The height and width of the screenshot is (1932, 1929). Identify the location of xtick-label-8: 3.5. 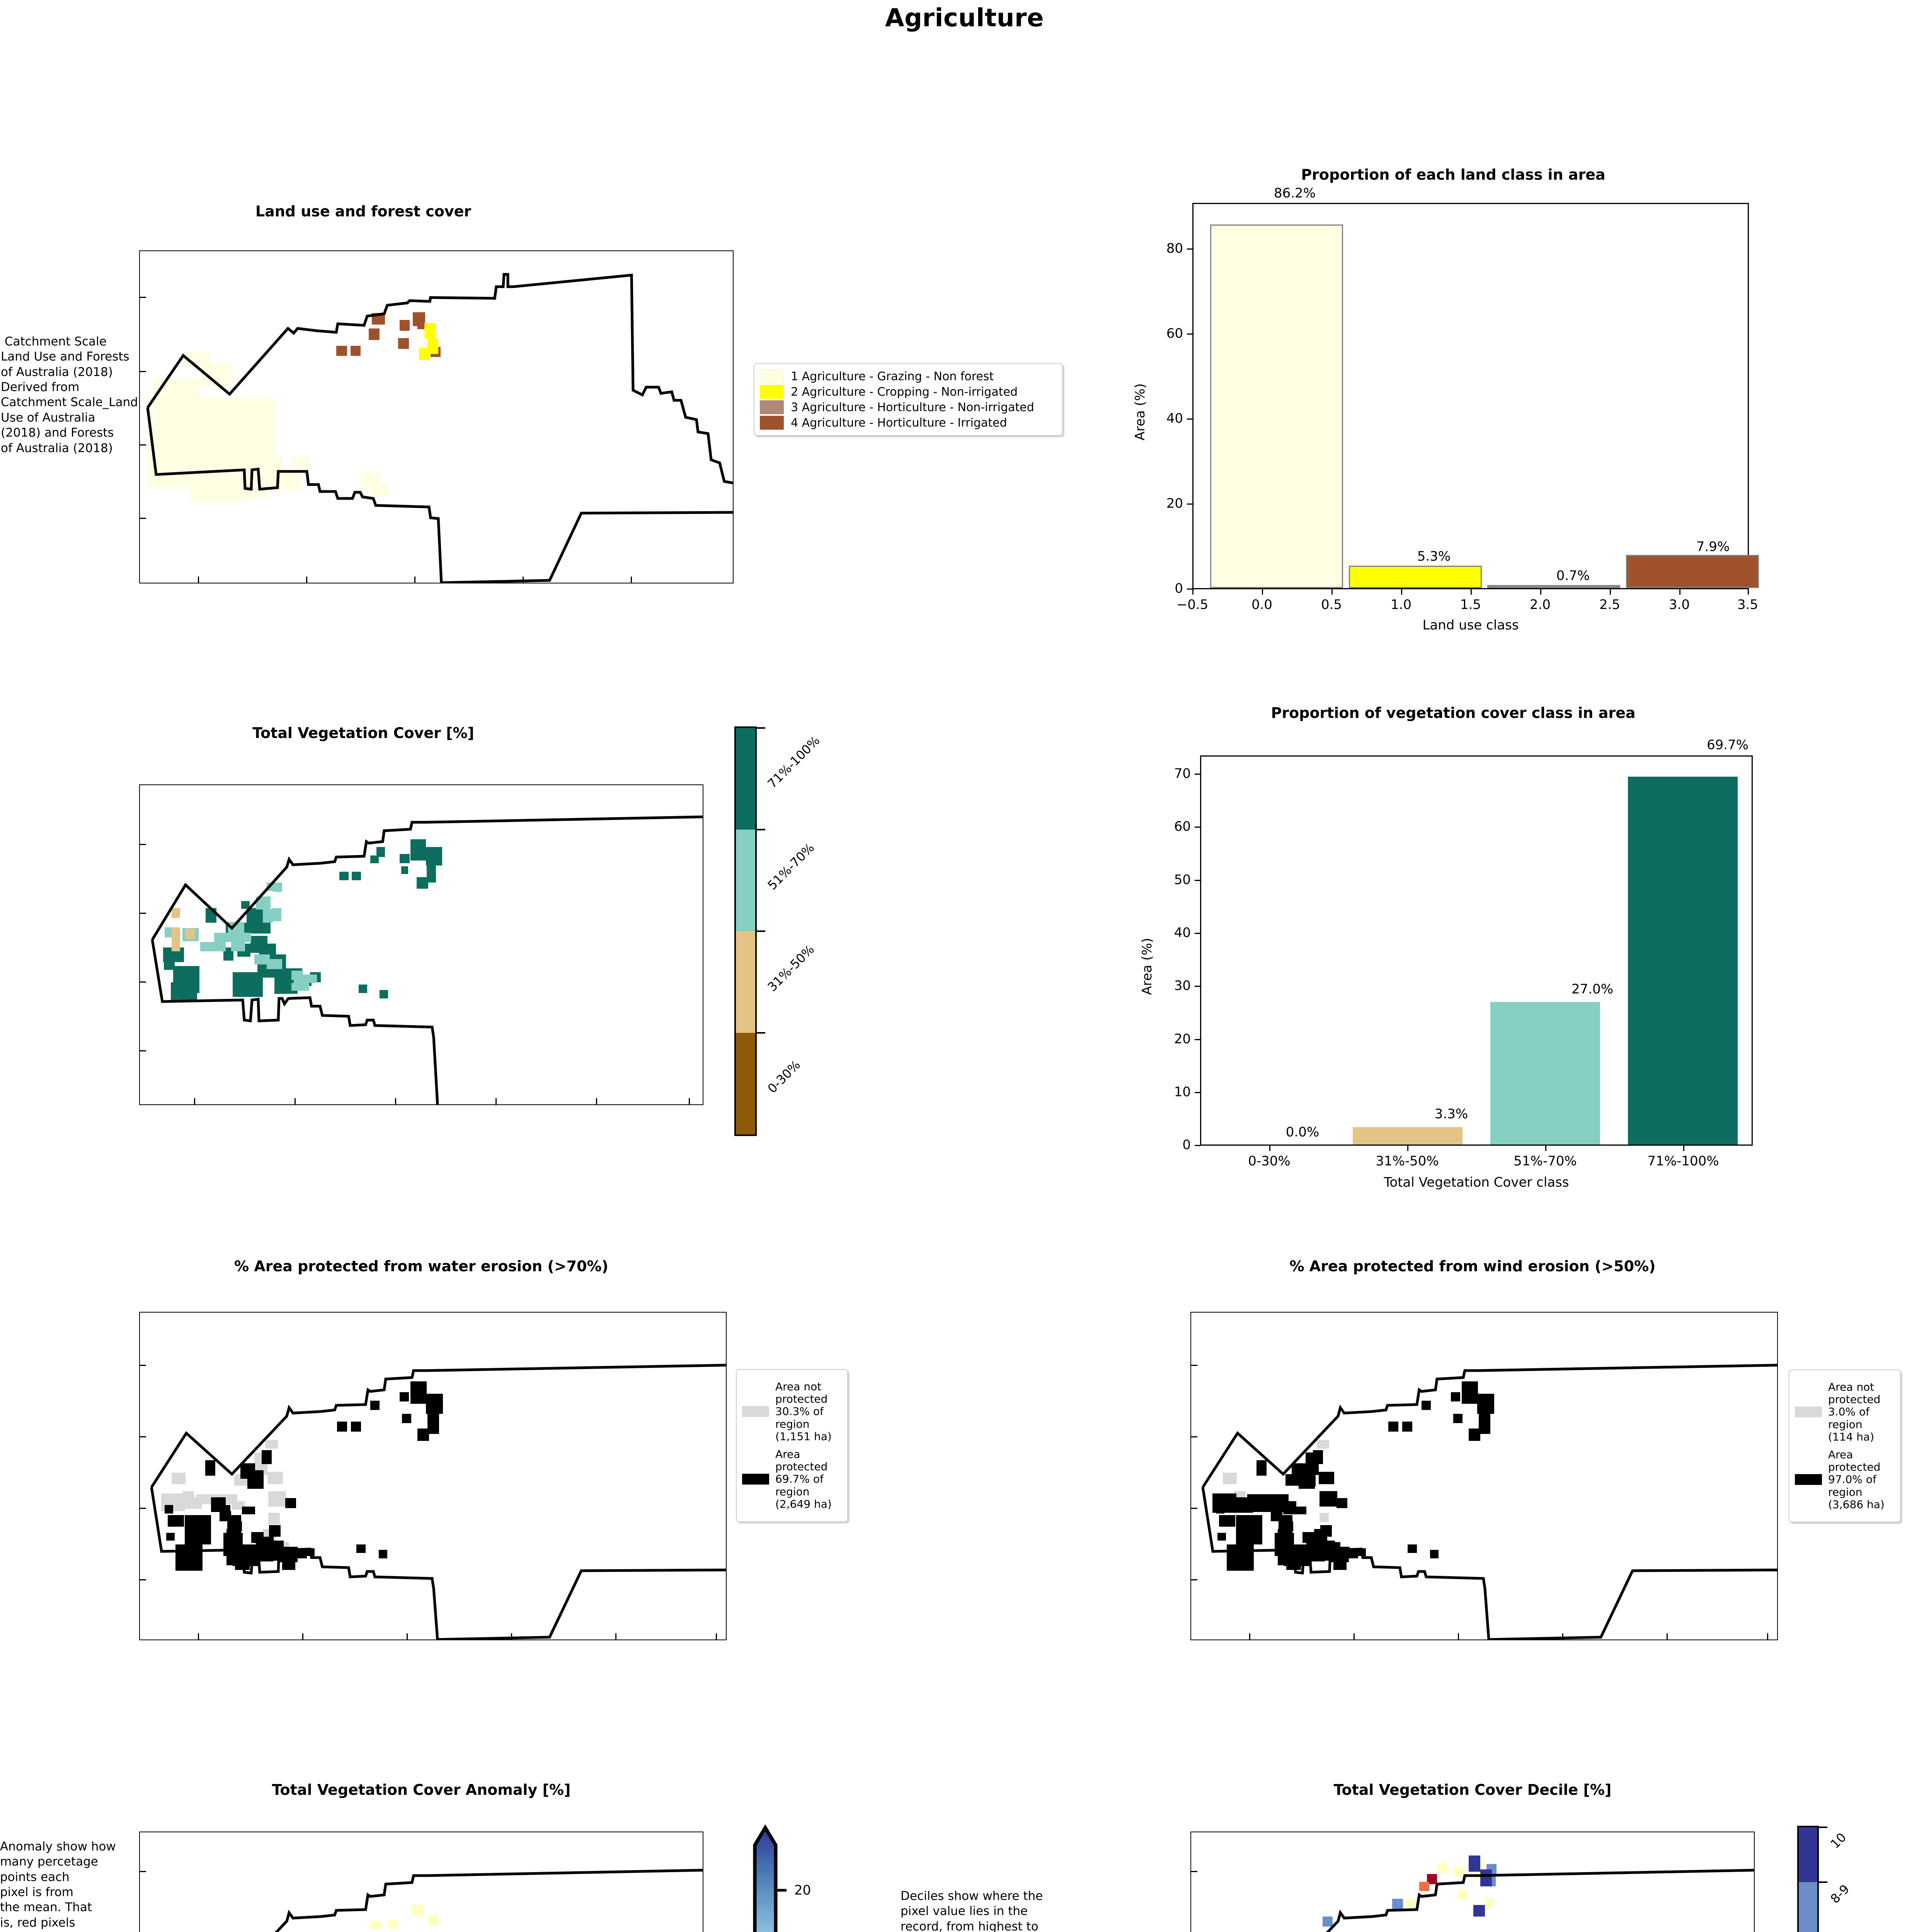
(1748, 604).